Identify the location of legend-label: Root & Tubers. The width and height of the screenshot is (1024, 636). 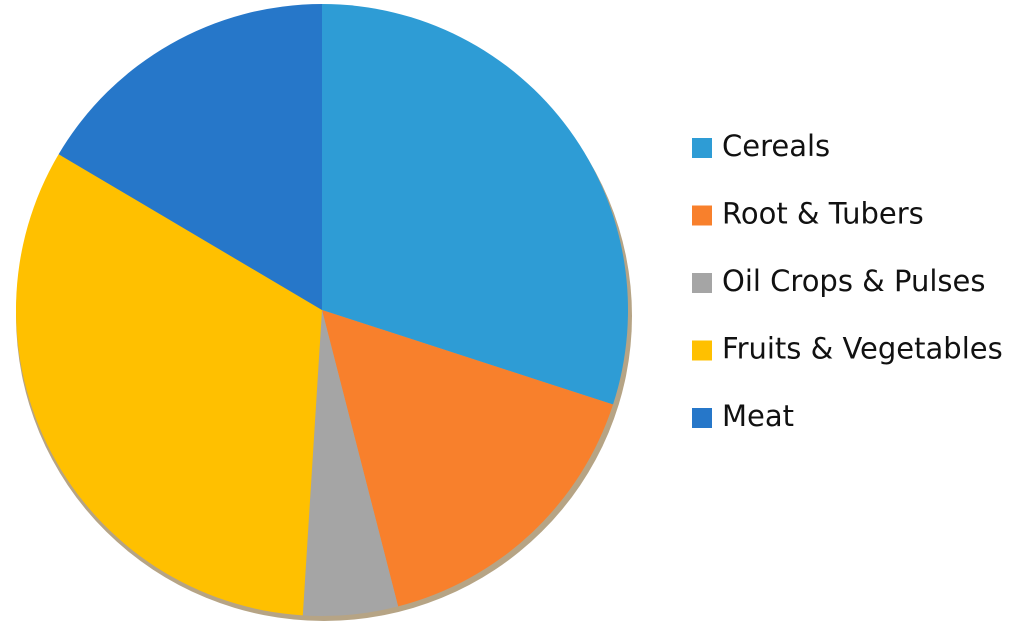
(823, 214).